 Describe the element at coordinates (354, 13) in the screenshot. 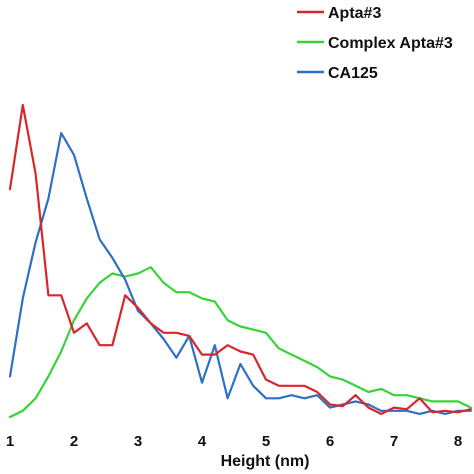

I see `legend-label-apta-3: Apta#3` at that location.